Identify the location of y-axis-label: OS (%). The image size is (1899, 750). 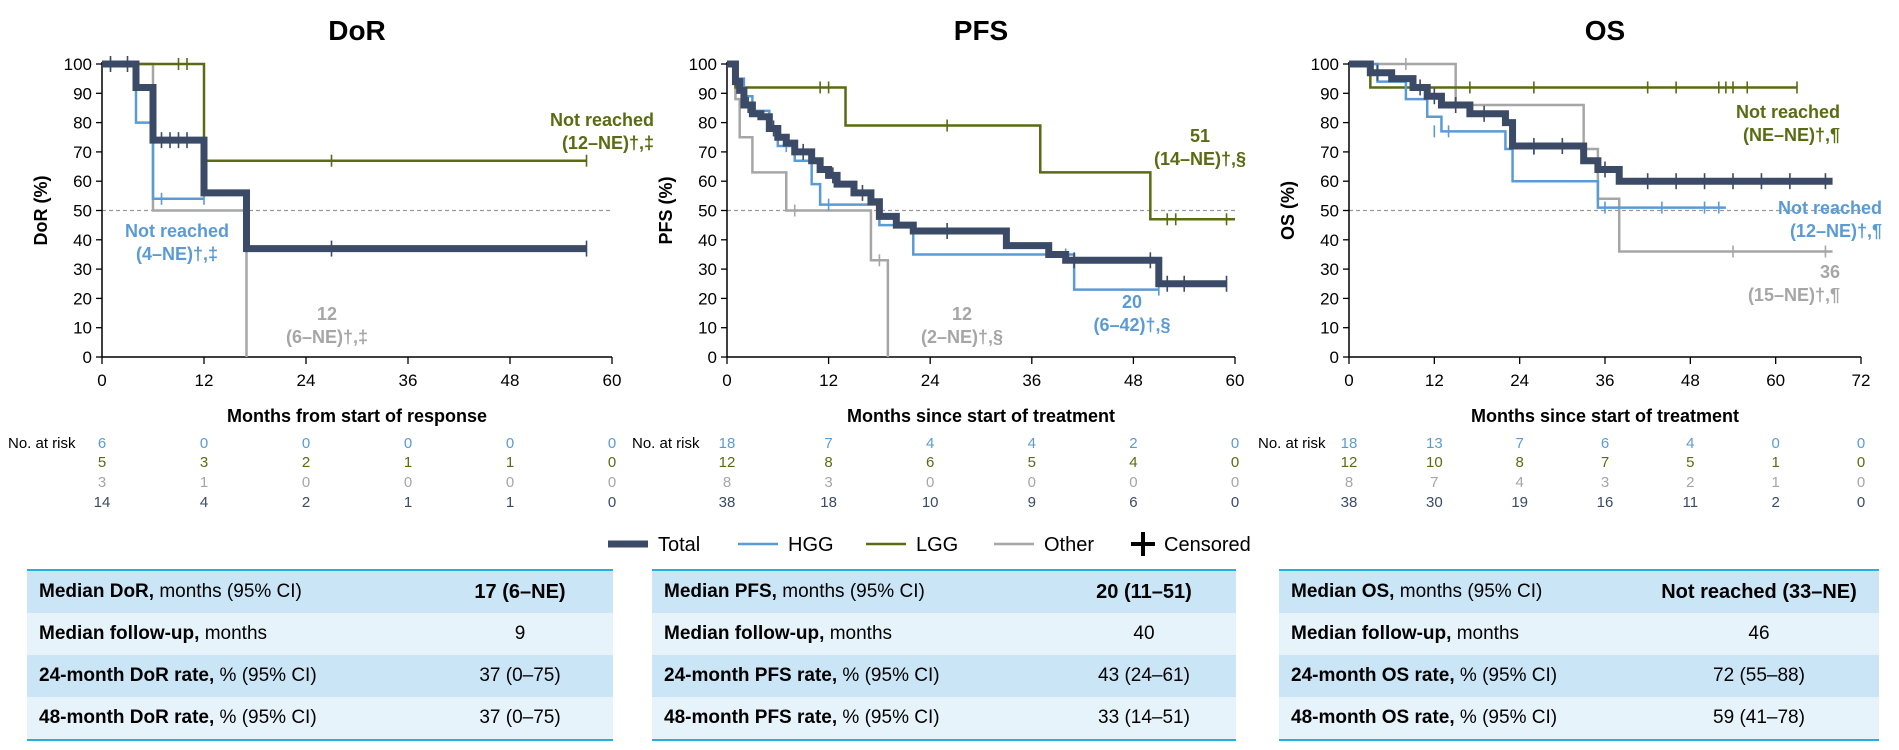
(1288, 210).